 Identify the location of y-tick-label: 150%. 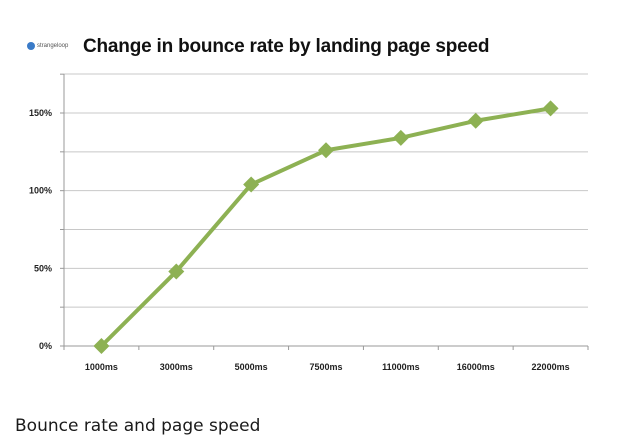
(40, 113).